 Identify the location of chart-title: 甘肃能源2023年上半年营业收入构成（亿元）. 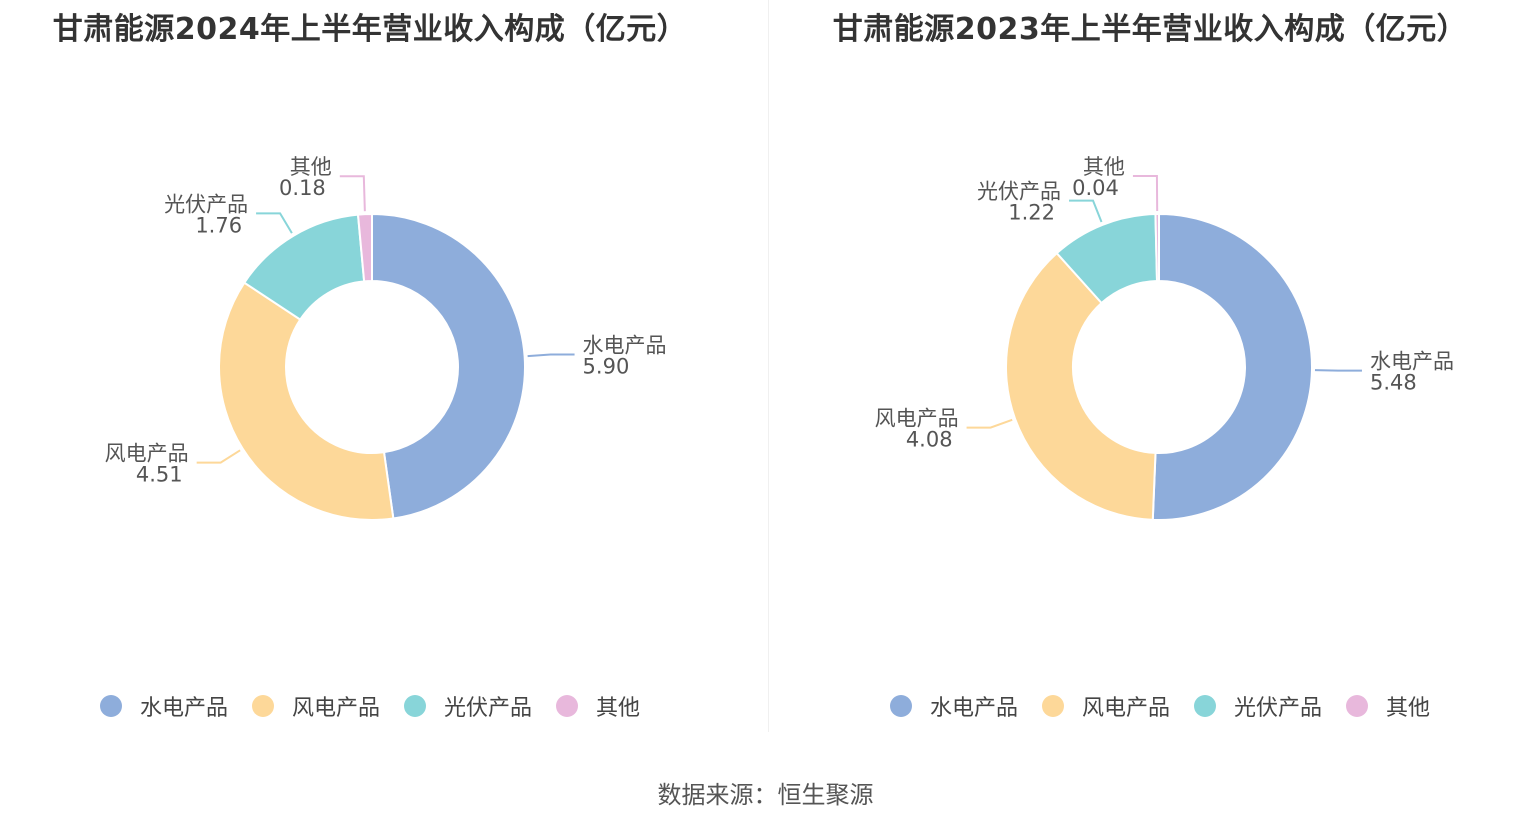
(1150, 29).